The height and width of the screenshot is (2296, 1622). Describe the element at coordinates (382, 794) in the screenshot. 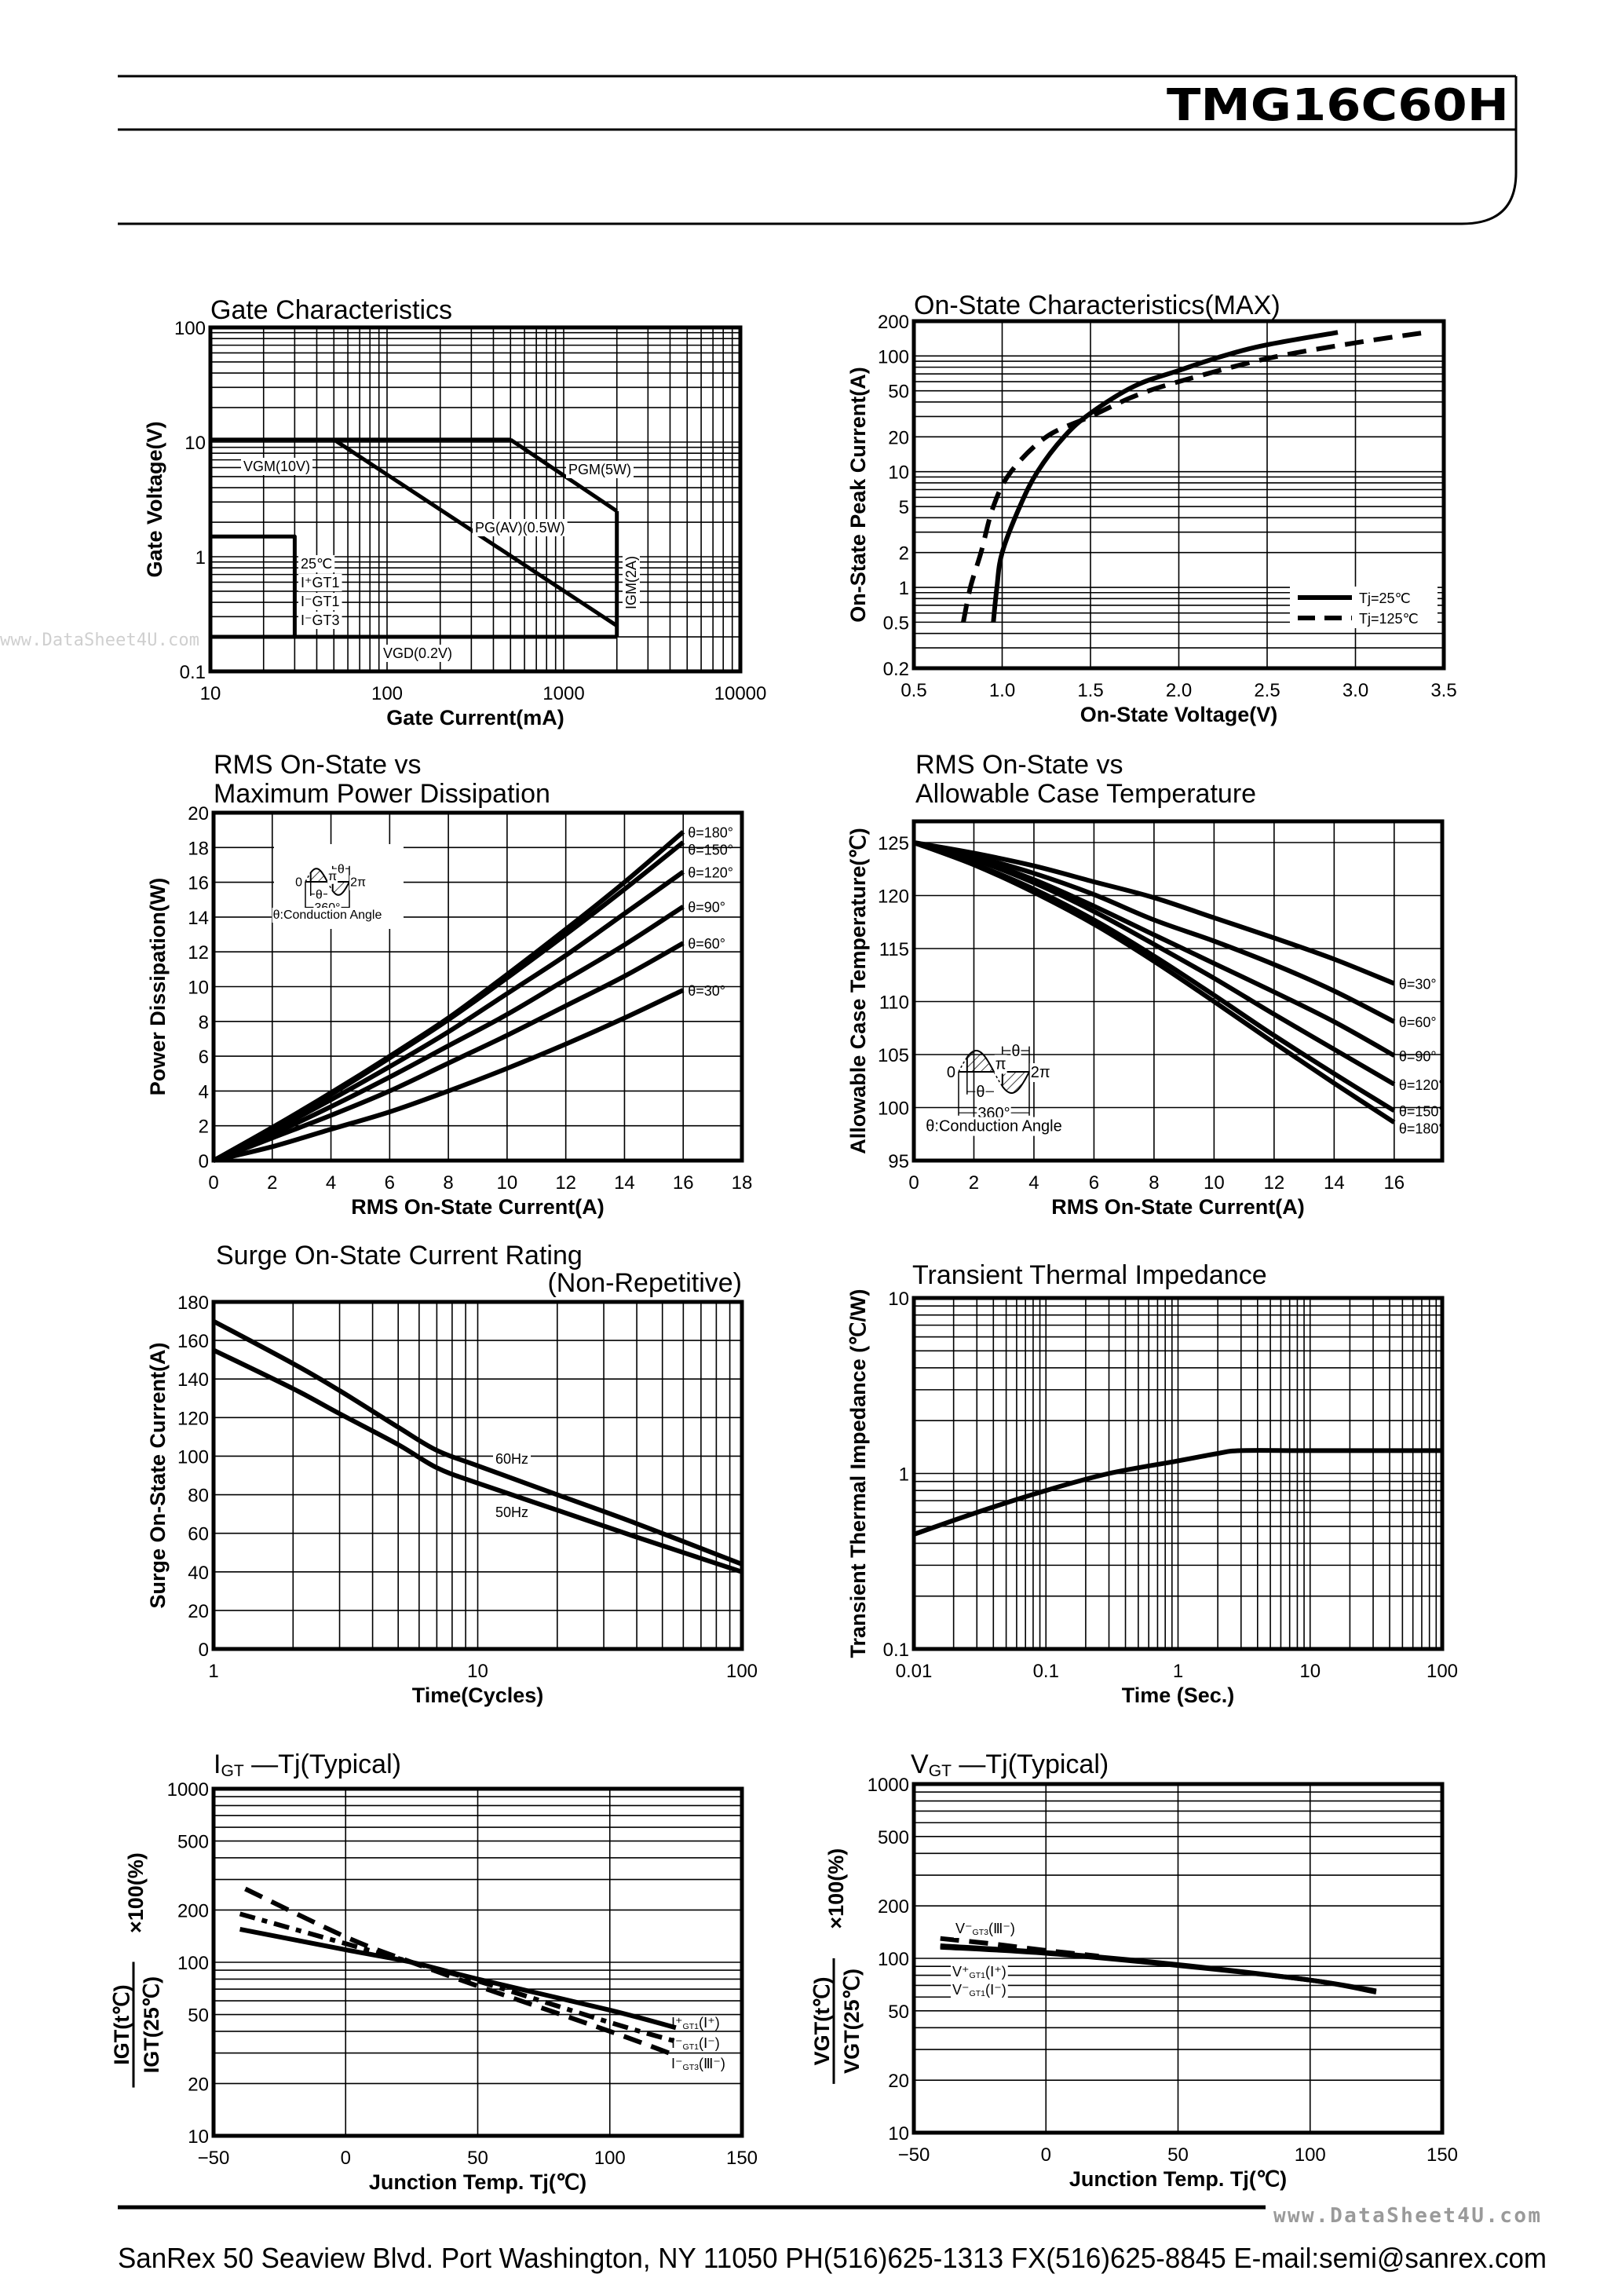

I see `chart-title-line2: Maximum Power Dissipation` at that location.